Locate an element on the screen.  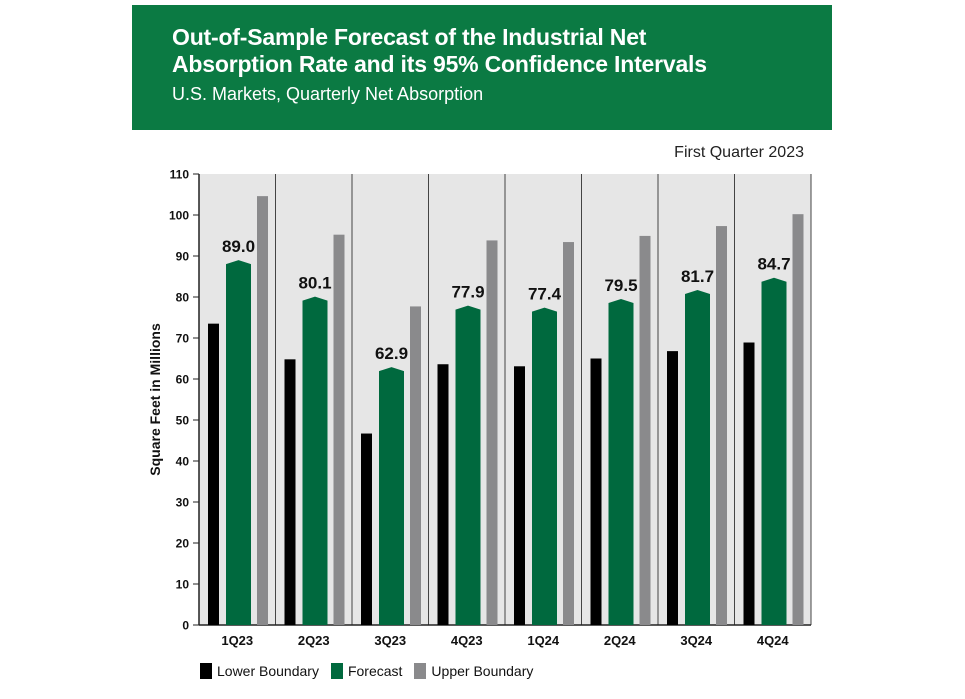
data-label: 84.7 is located at coordinates (773, 264).